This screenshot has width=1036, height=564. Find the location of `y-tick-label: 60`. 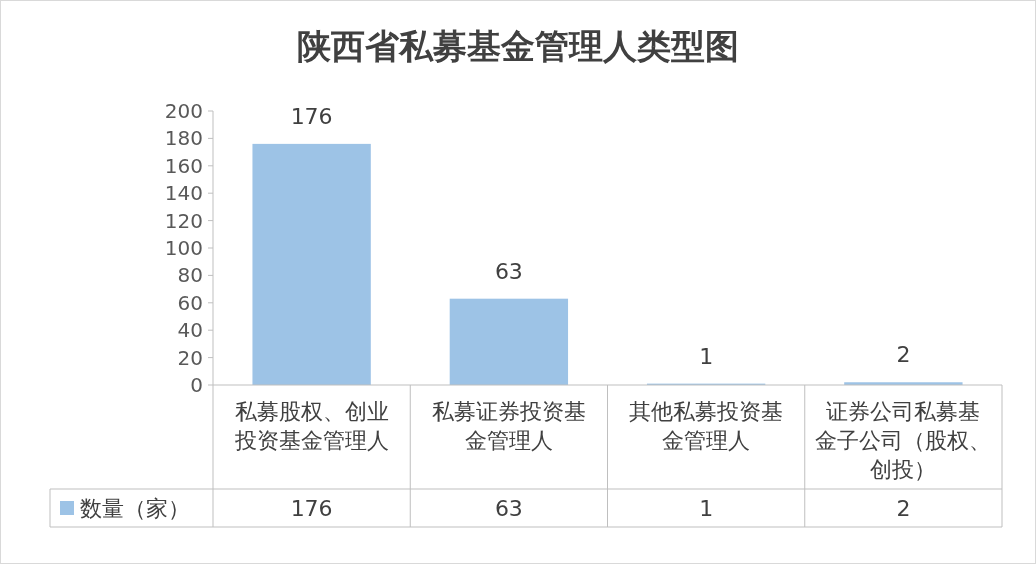

y-tick-label: 60 is located at coordinates (190, 302).